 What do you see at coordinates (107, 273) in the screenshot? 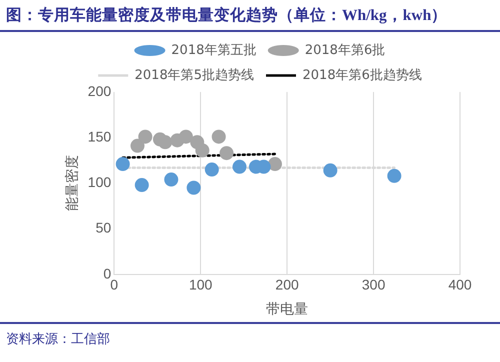
I see `y-tick-label: 0` at bounding box center [107, 273].